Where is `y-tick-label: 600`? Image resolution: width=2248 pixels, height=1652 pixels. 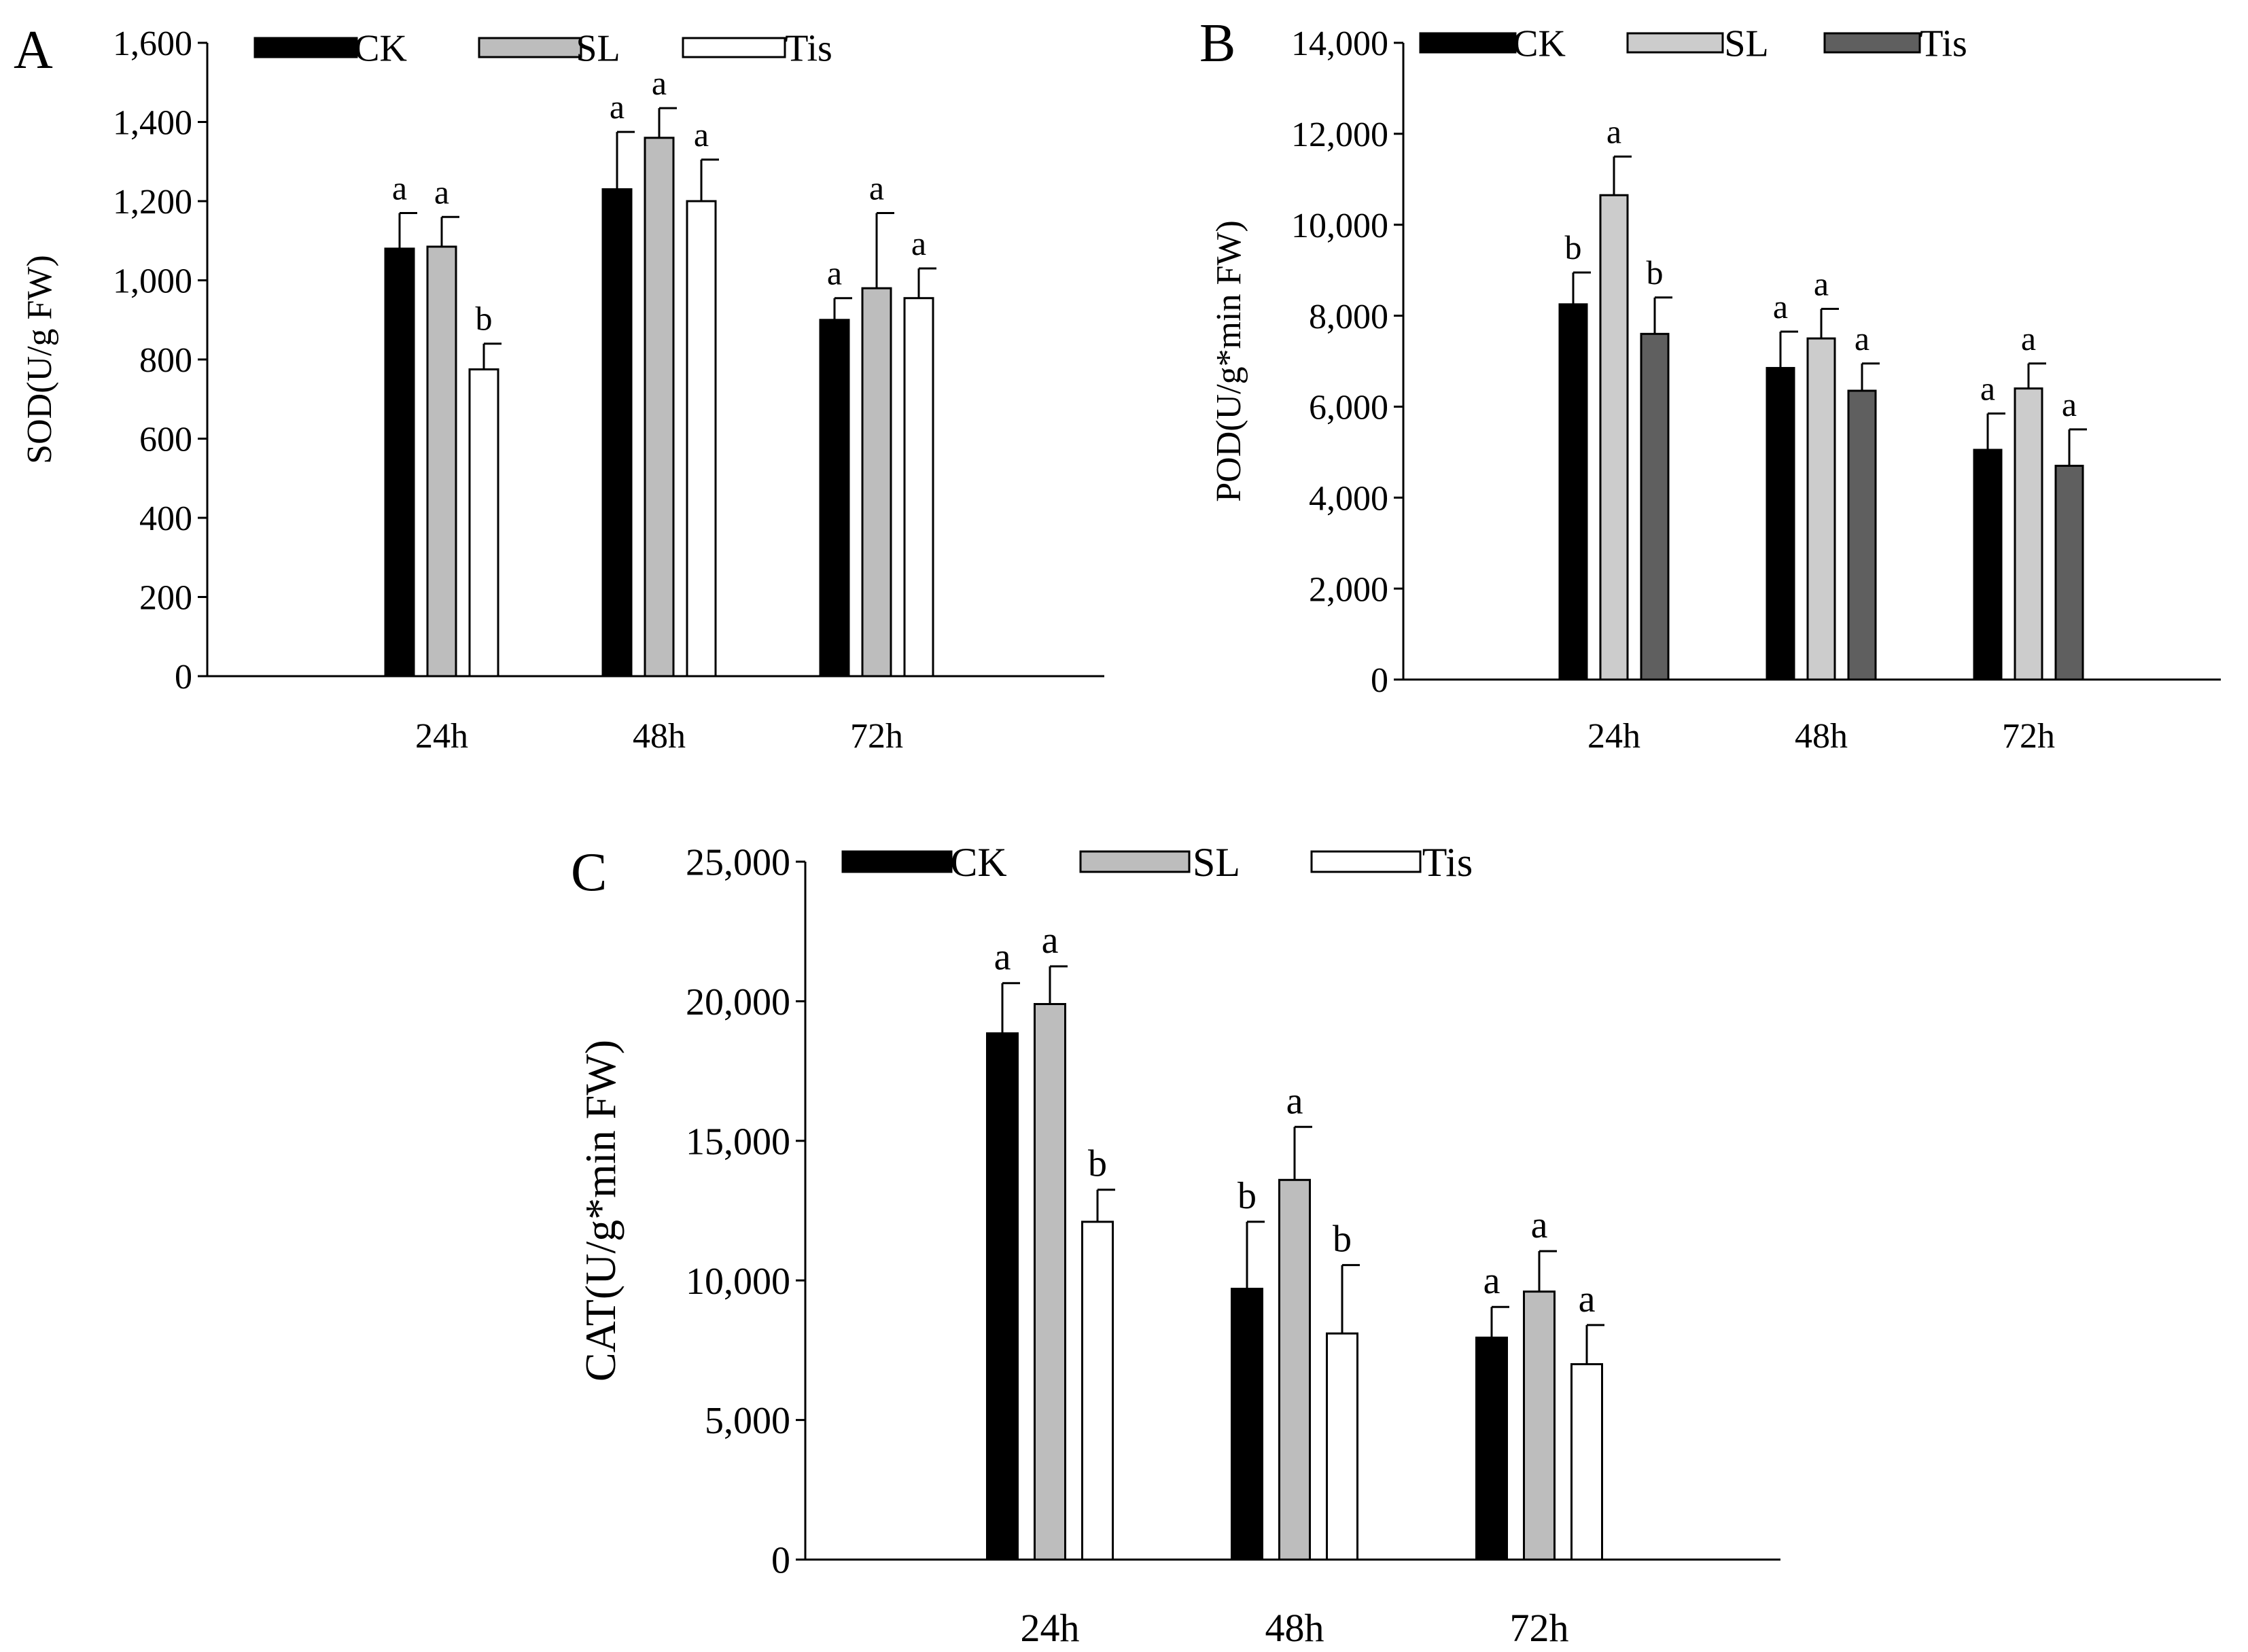
y-tick-label: 600 is located at coordinates (165, 440).